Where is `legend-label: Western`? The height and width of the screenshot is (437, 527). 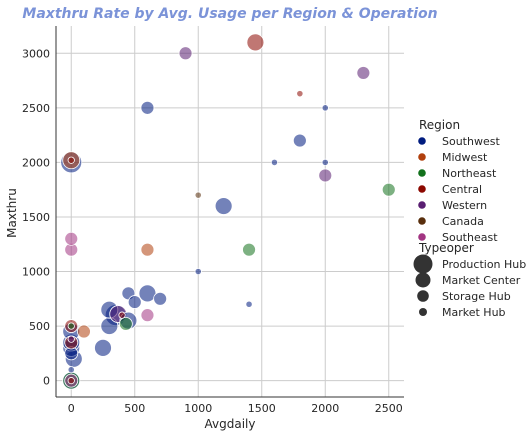
legend-label: Western is located at coordinates (464, 205).